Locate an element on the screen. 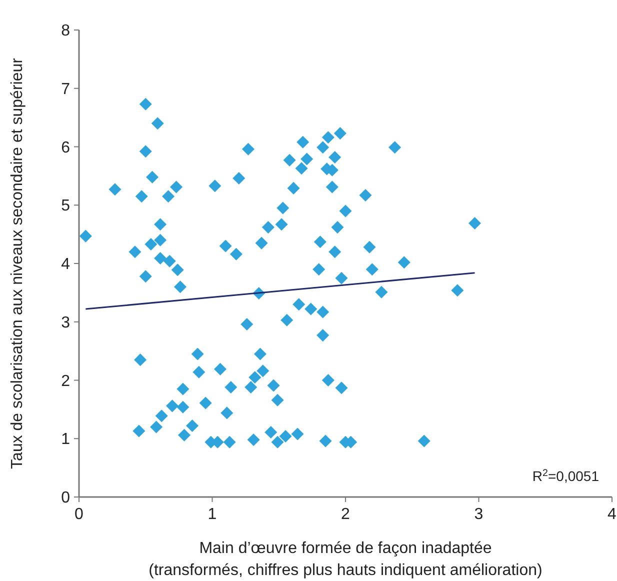 The height and width of the screenshot is (581, 617). y-tick-label: 8 is located at coordinates (65, 31).